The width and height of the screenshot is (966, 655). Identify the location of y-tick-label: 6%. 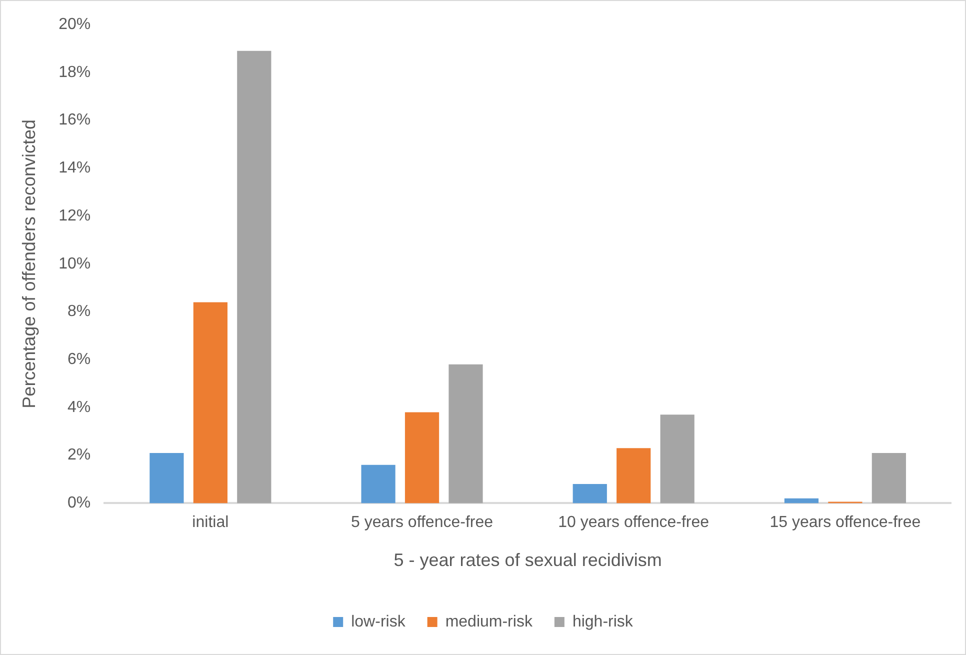
(79, 359).